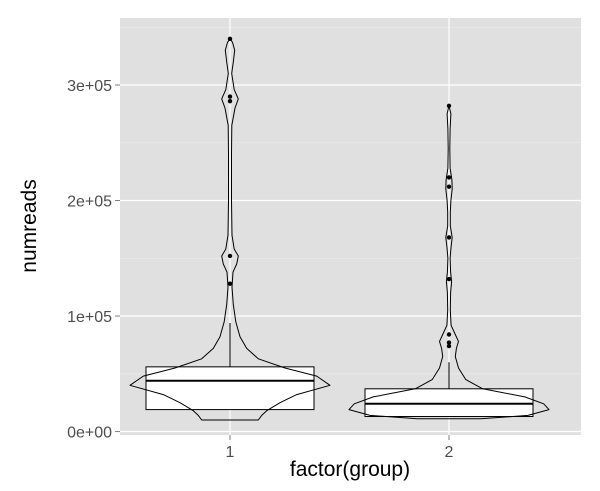 This screenshot has height=491, width=600. I want to click on x-tick-label: 2, so click(449, 452).